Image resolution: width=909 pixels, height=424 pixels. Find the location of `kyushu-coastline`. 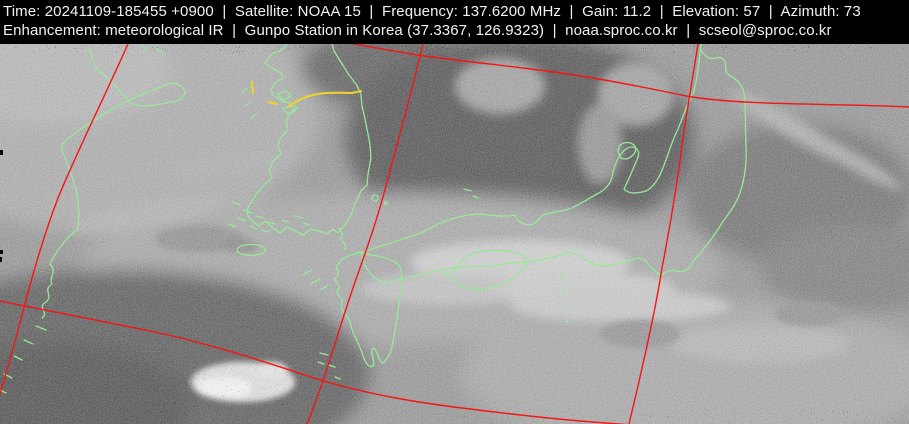

kyushu-coastline is located at coordinates (368, 309).